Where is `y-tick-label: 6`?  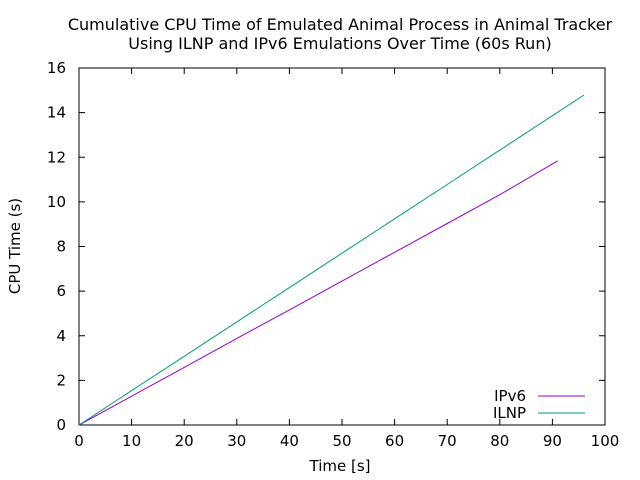 y-tick-label: 6 is located at coordinates (61, 291).